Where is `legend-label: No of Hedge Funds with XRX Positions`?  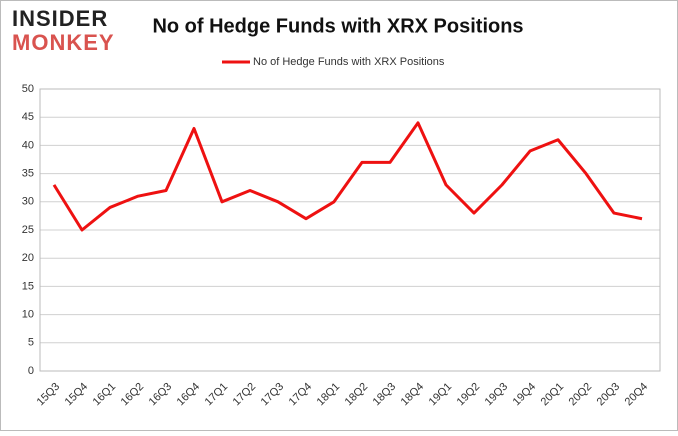 legend-label: No of Hedge Funds with XRX Positions is located at coordinates (349, 62).